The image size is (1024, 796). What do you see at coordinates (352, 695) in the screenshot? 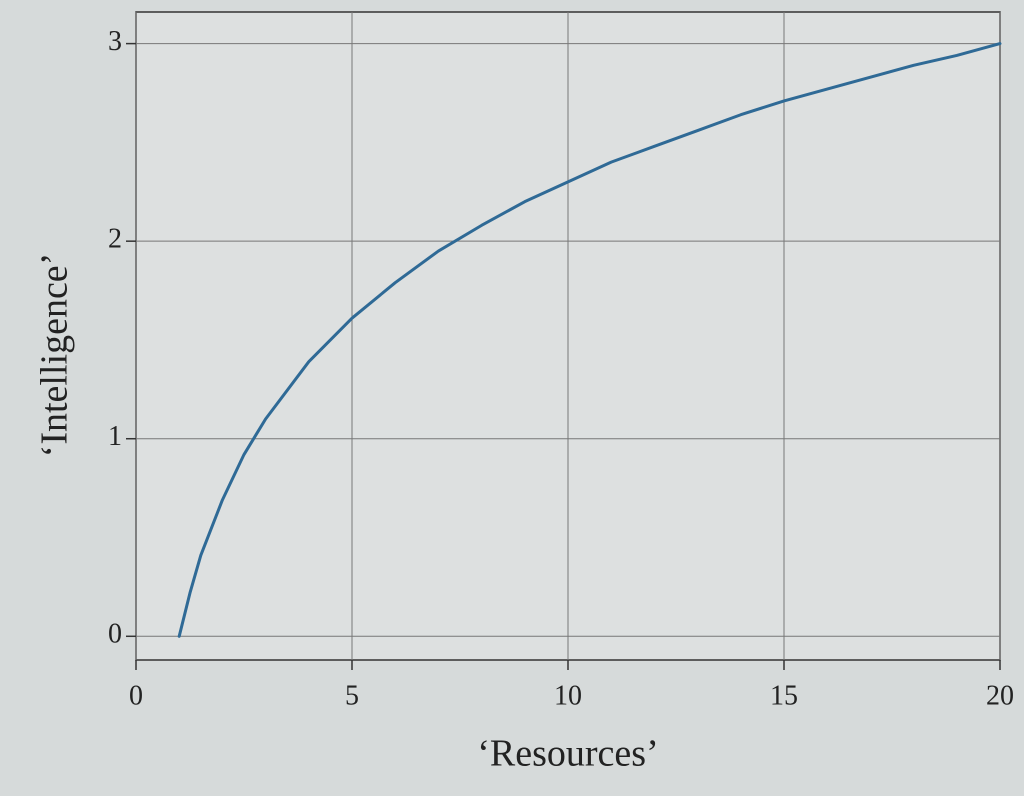
I see `x-tick-label: 5` at bounding box center [352, 695].